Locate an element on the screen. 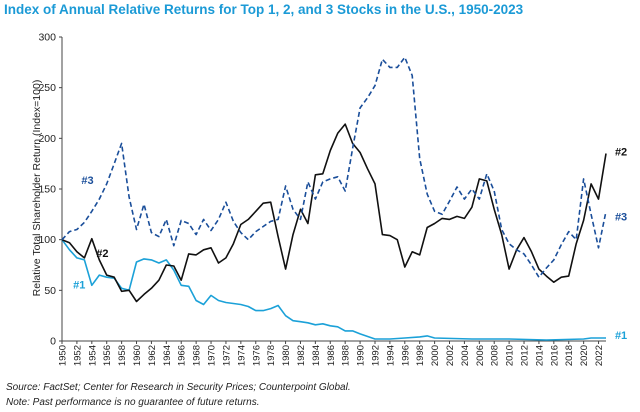 The width and height of the screenshot is (640, 412). x-tick-label: 2018 is located at coordinates (569, 355).